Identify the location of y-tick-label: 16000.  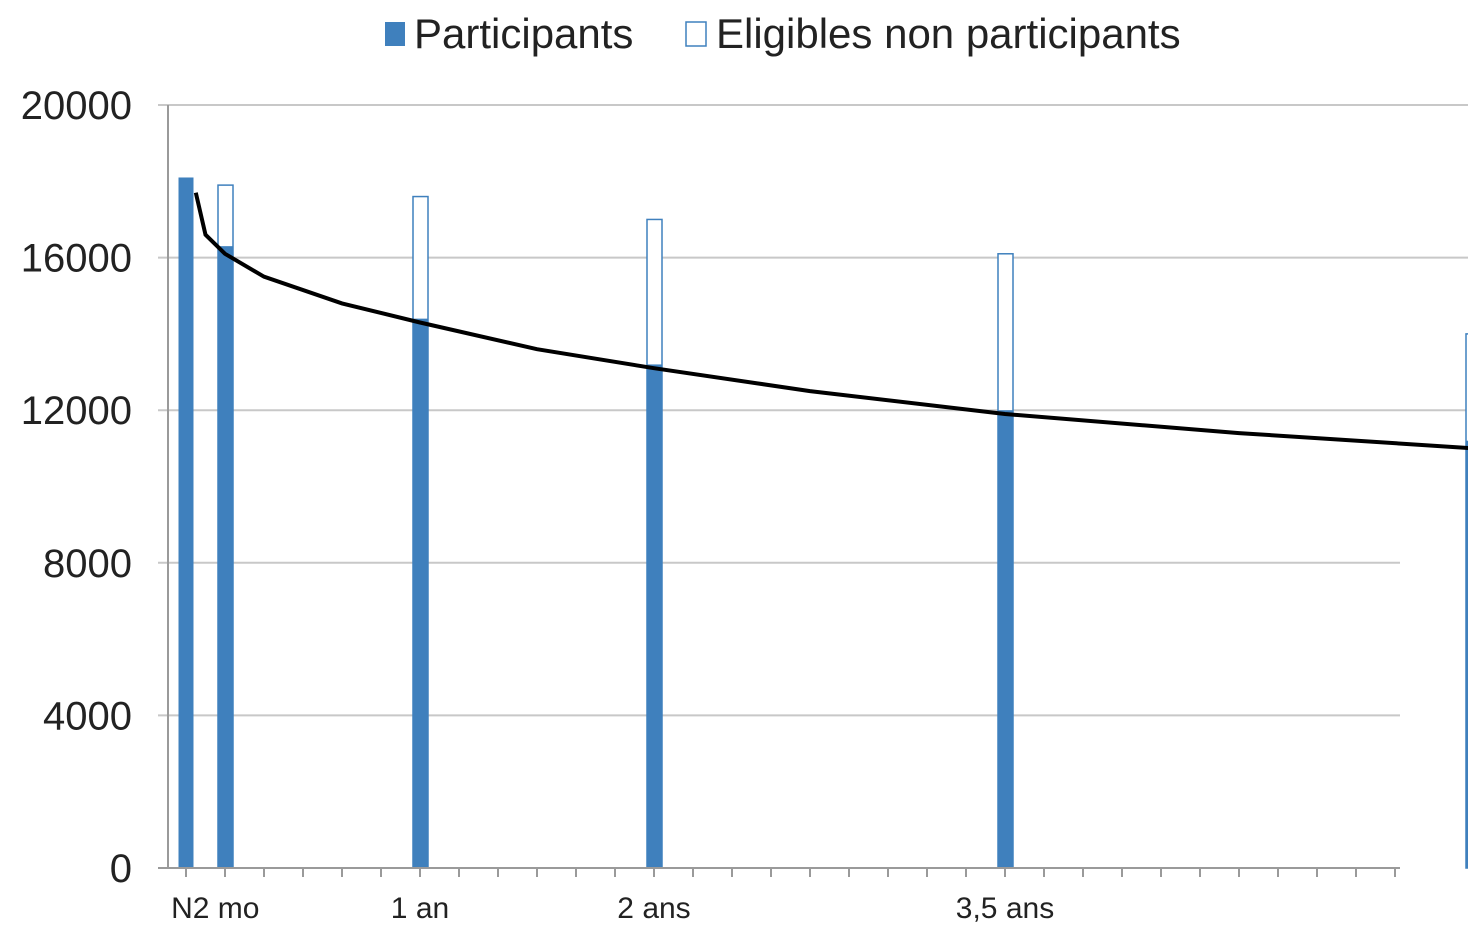
(76, 259).